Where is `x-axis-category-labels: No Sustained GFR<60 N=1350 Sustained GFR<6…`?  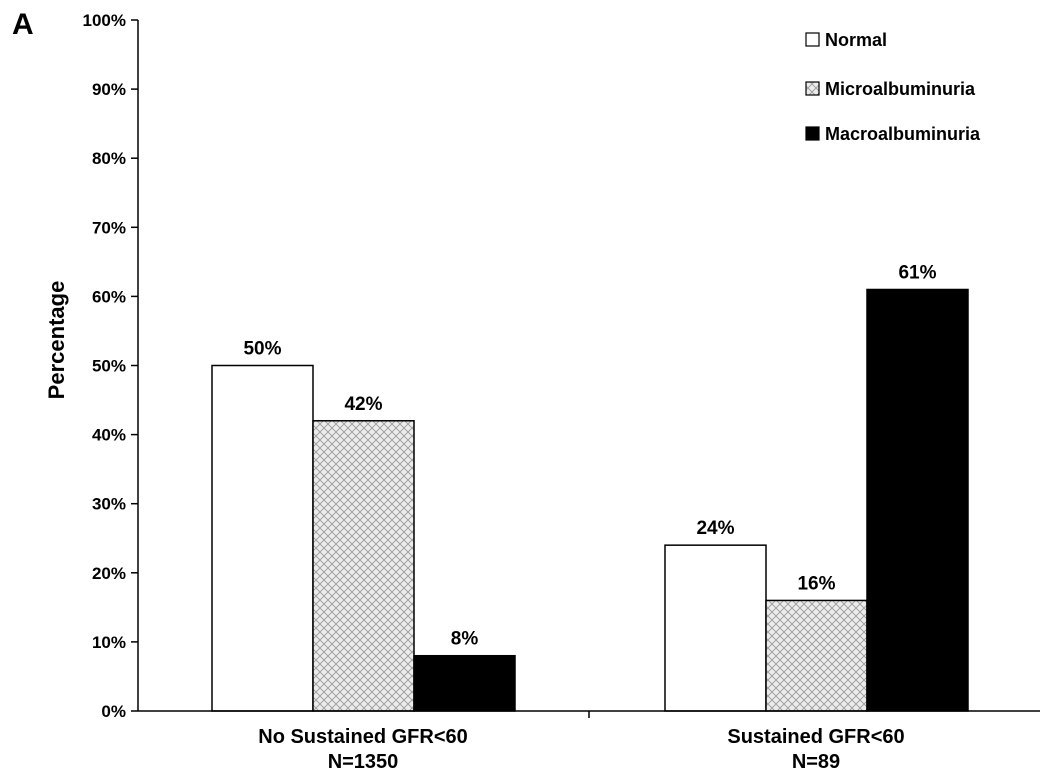
x-axis-category-labels: No Sustained GFR<60 N=1350 Sustained GFR<6… is located at coordinates (581, 742).